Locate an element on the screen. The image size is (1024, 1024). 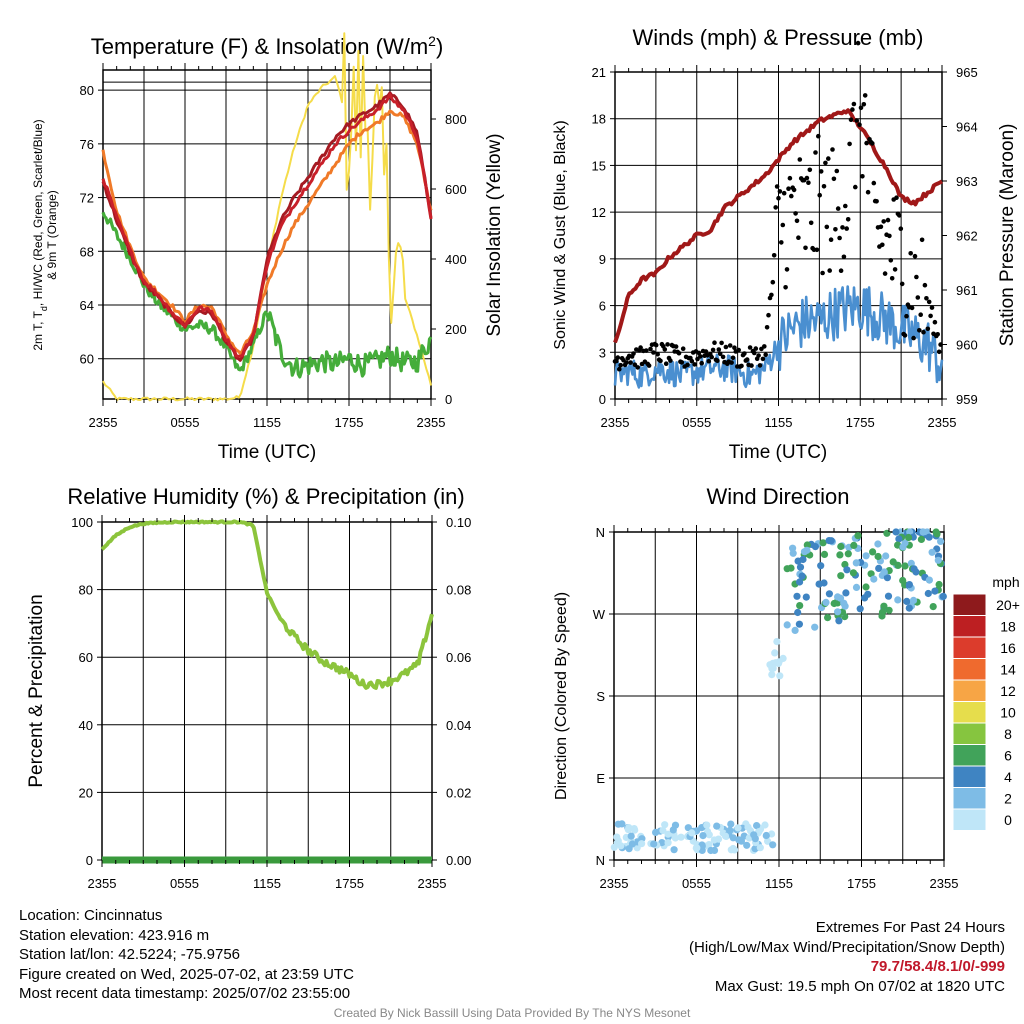
colorbar-label: 8 is located at coordinates (1008, 734).